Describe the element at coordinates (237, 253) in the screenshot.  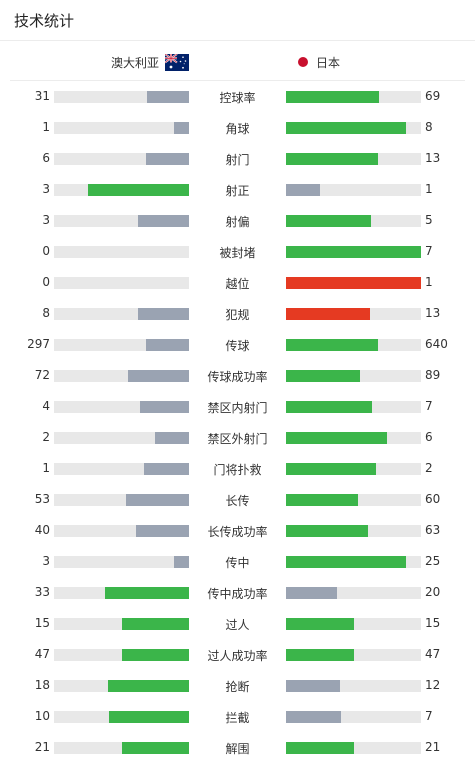
I see `stat-label: 被封堵` at that location.